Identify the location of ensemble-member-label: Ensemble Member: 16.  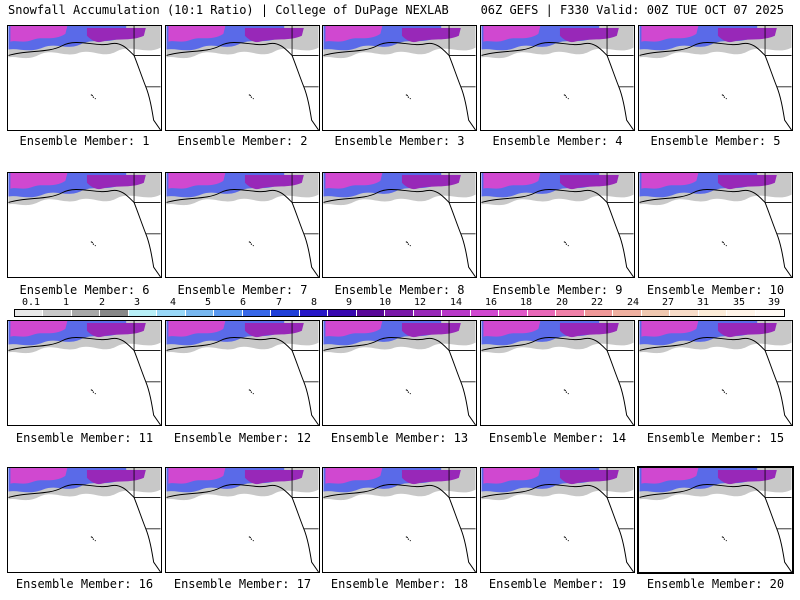
(84, 584).